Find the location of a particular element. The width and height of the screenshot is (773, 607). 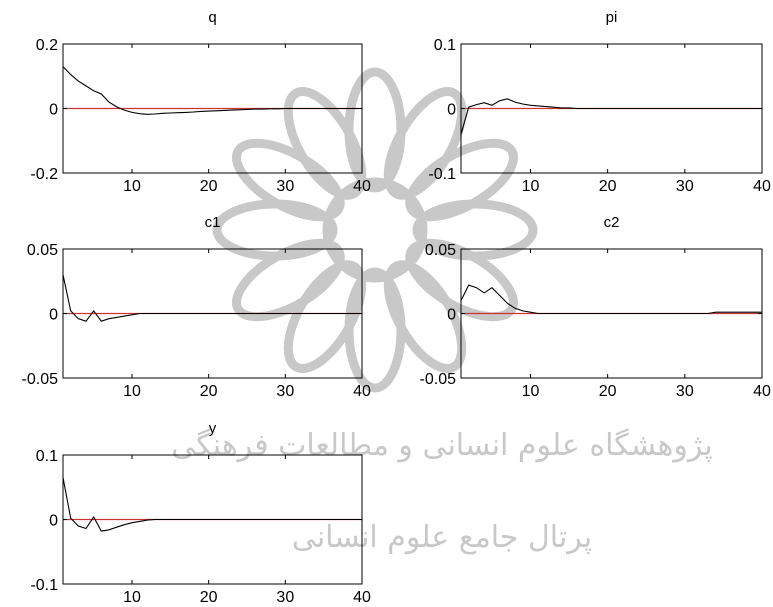

series-line-c2 is located at coordinates (611, 299).